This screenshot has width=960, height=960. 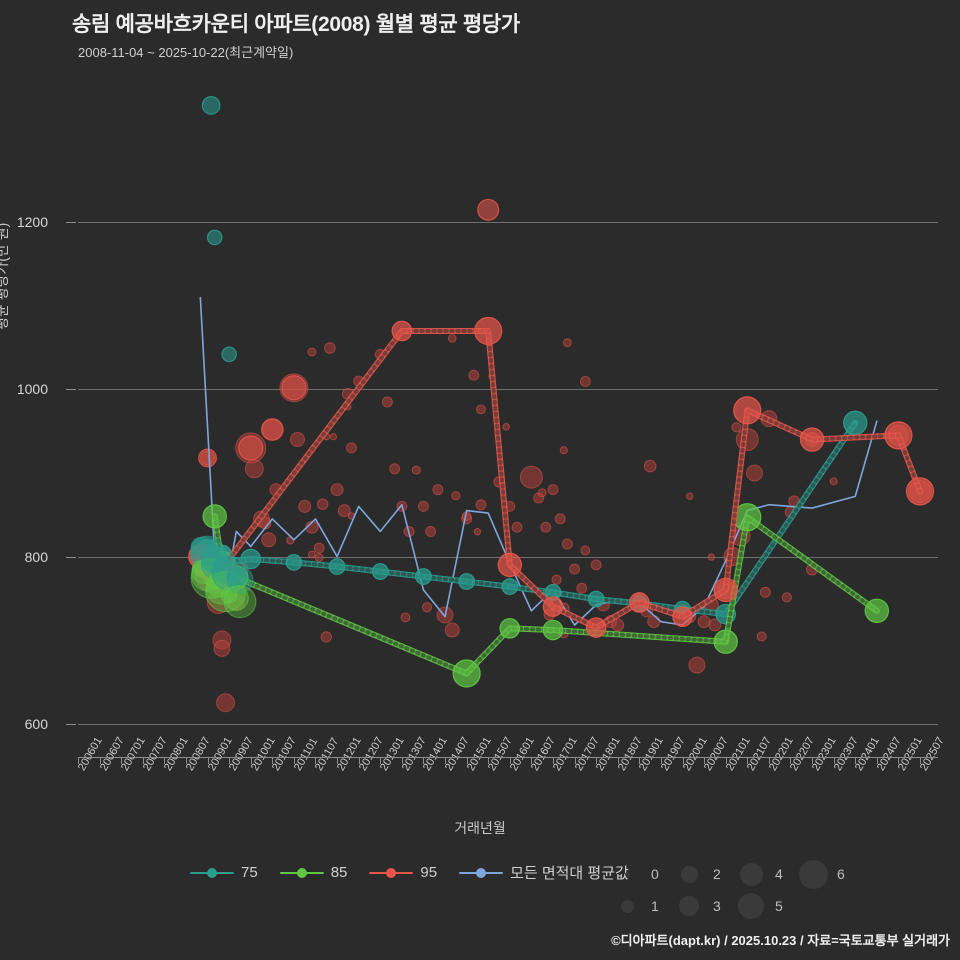 What do you see at coordinates (762, 890) in the screenshot?
I see `bubble-size-legend: 0 2 4 6 1 3 5` at bounding box center [762, 890].